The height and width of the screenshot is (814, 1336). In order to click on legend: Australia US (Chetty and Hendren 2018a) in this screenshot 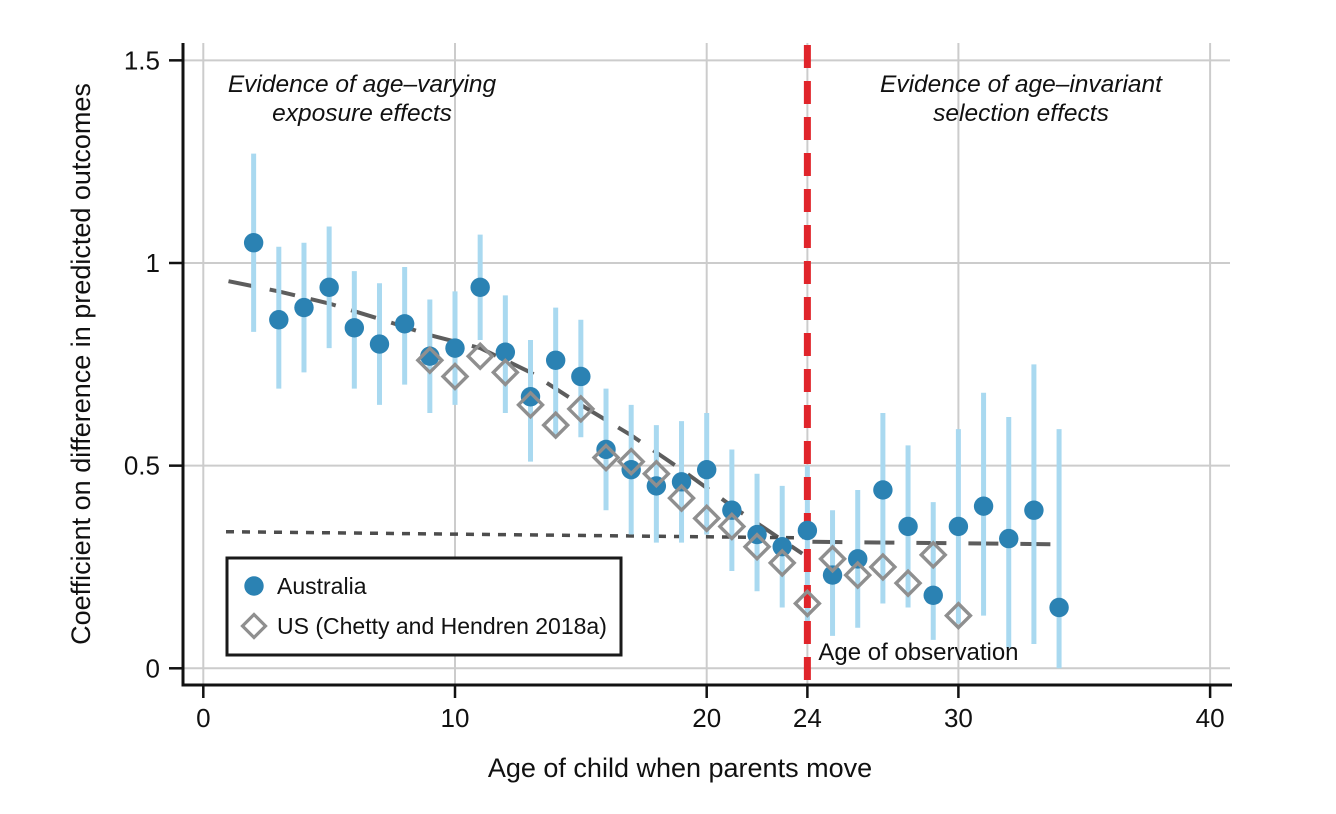, I will do `click(424, 606)`.